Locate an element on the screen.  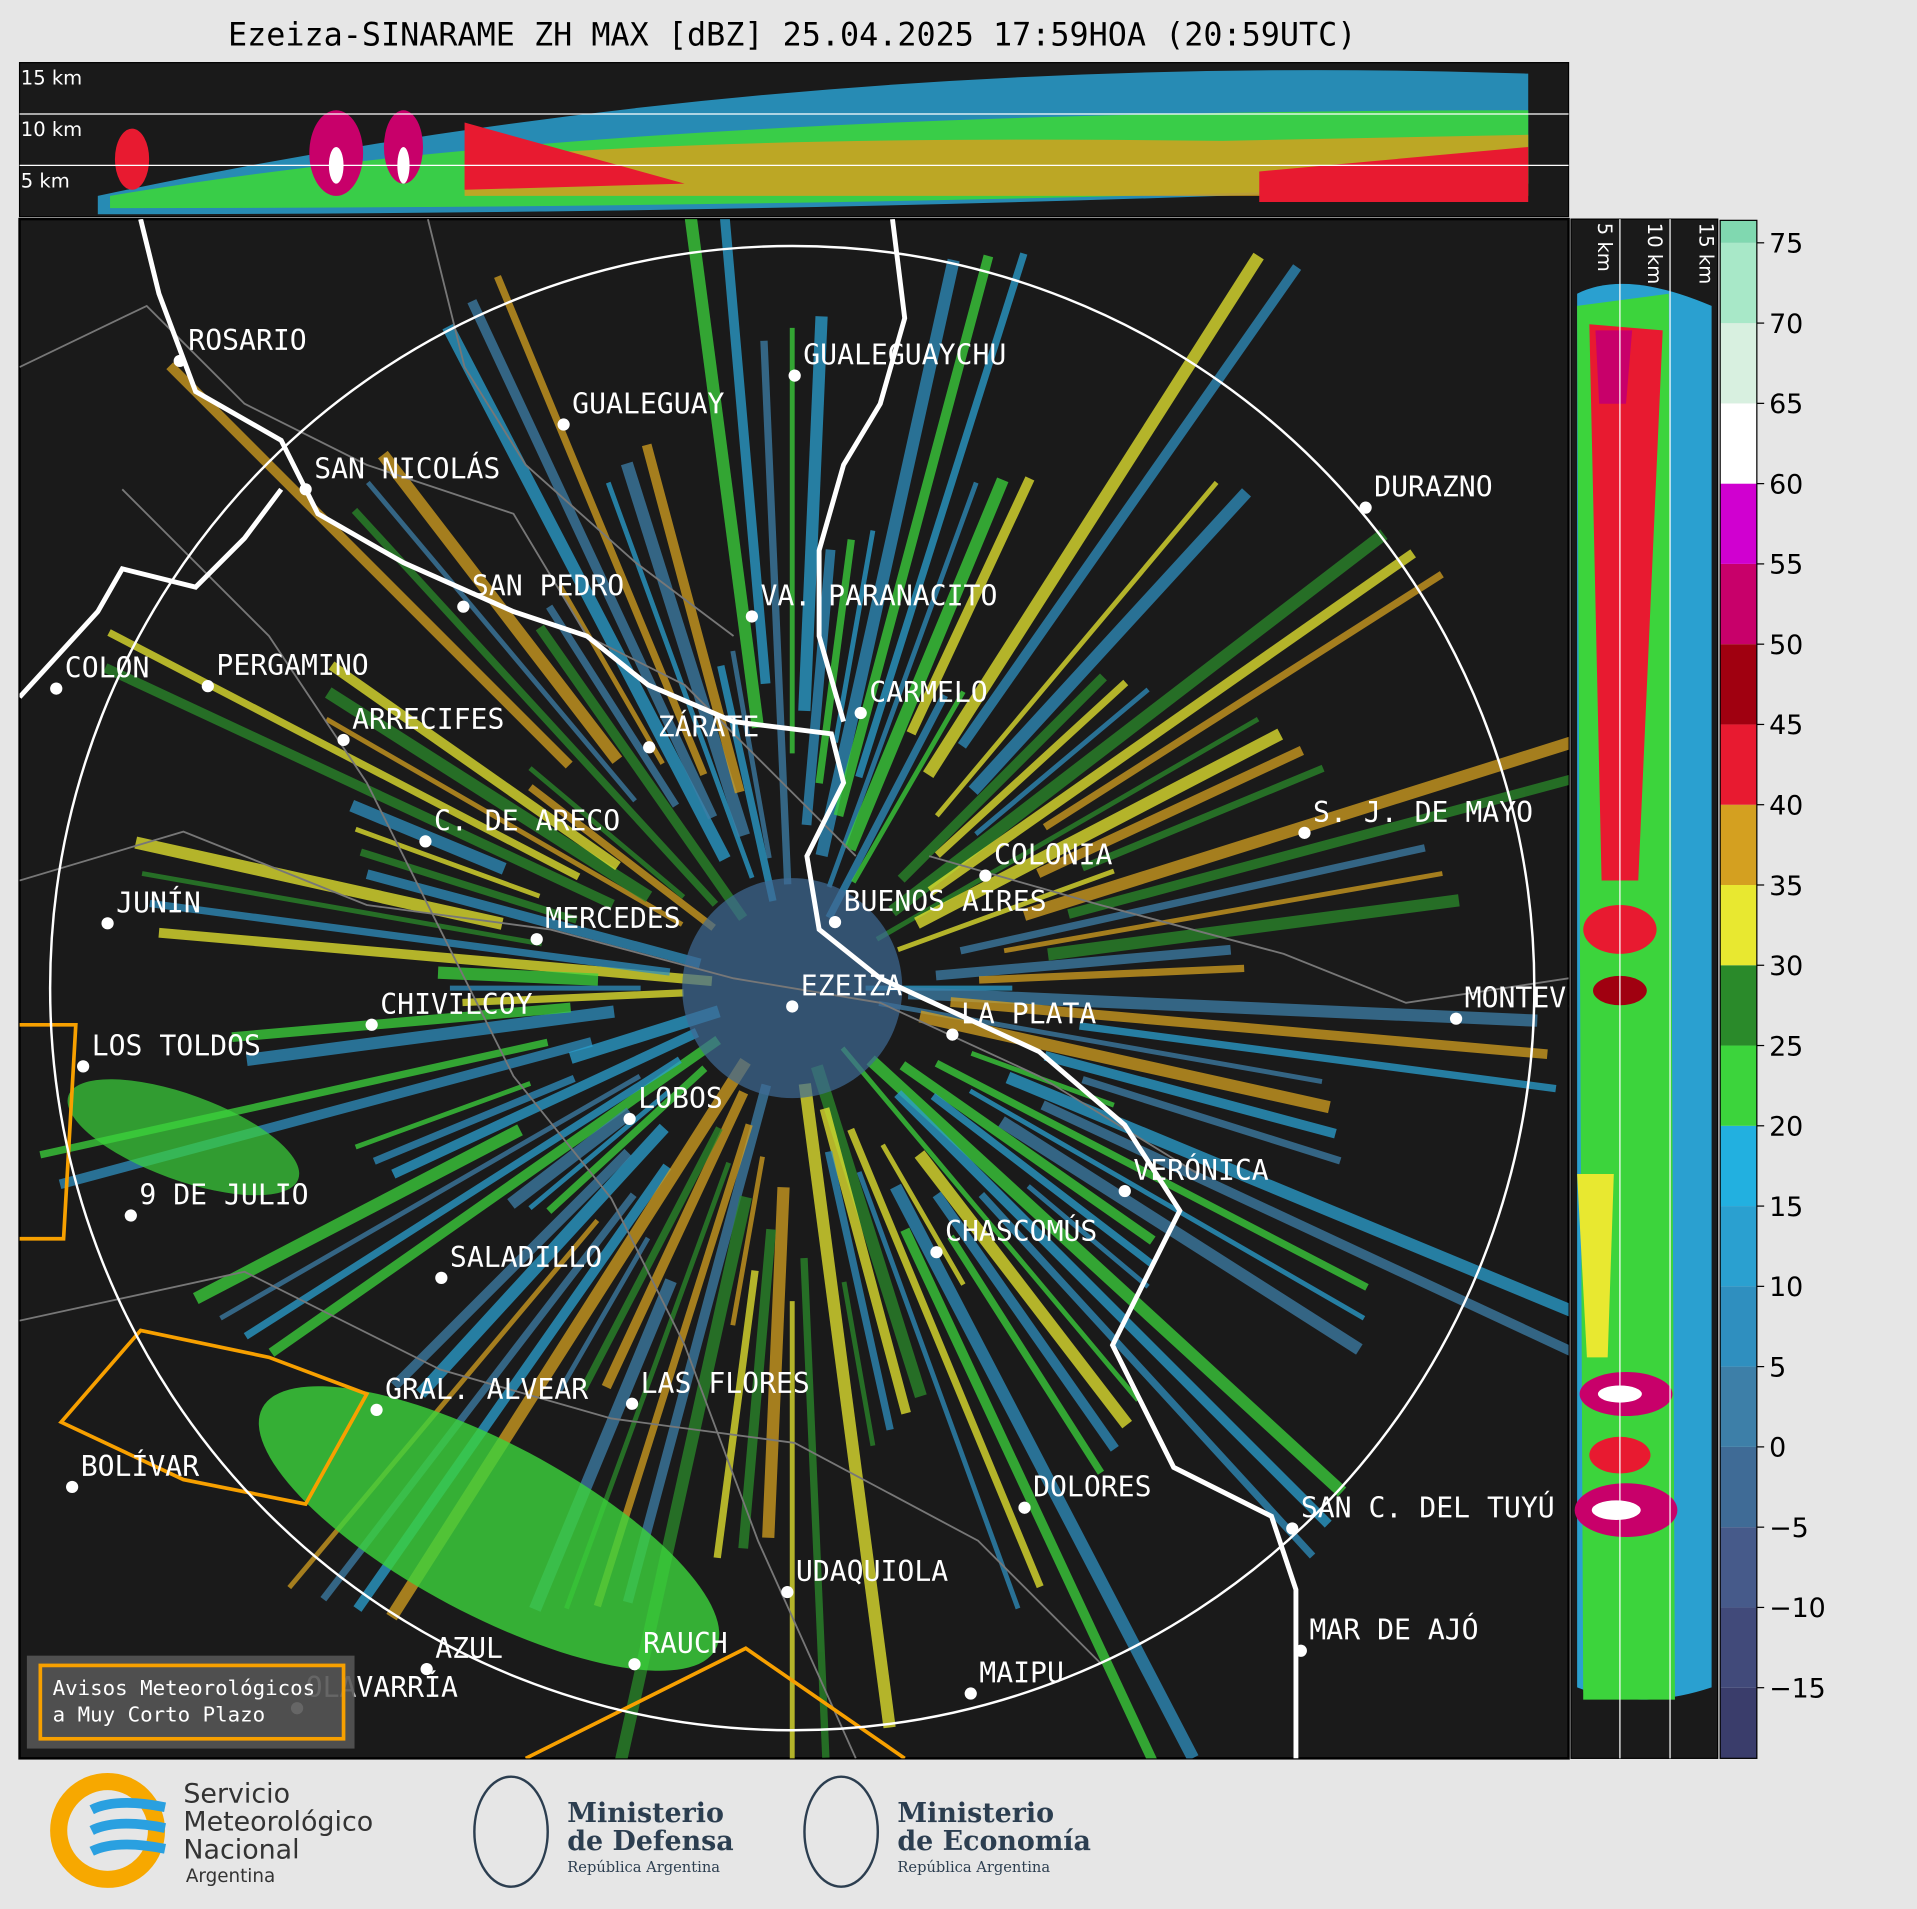
logo-text: Argentina is located at coordinates (230, 1876).